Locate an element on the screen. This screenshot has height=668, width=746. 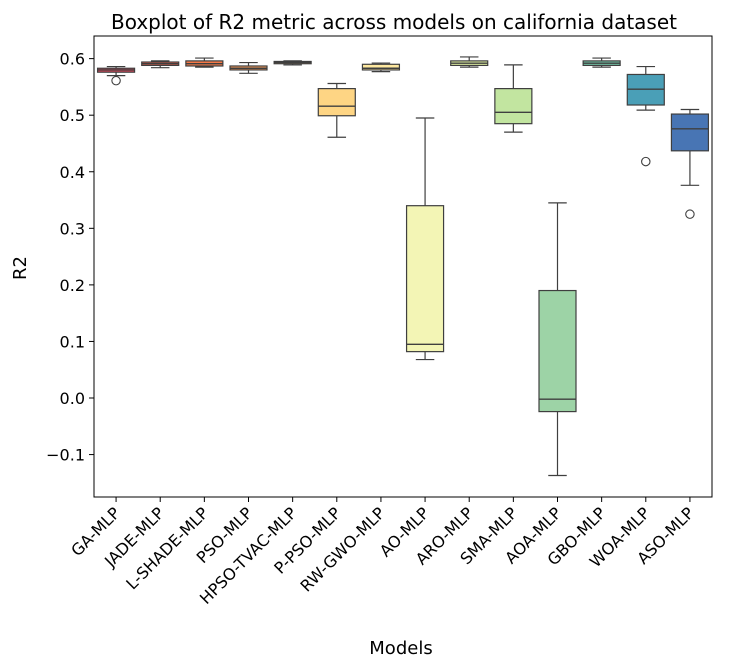
y-tick-label: 0.2 is located at coordinates (72, 285).